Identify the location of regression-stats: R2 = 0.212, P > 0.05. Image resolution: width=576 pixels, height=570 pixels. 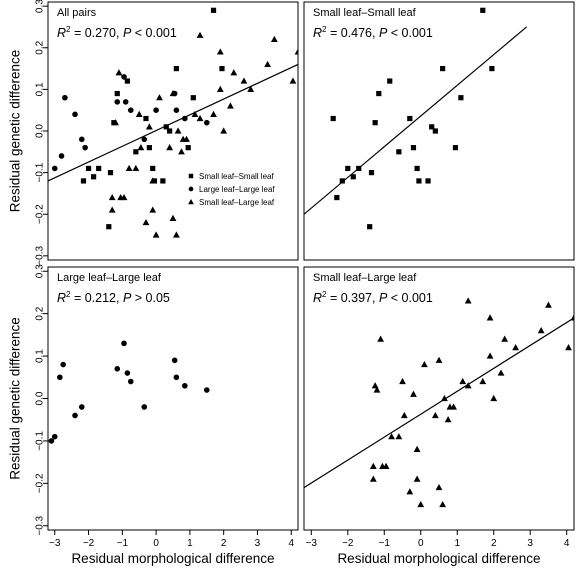
(113, 297).